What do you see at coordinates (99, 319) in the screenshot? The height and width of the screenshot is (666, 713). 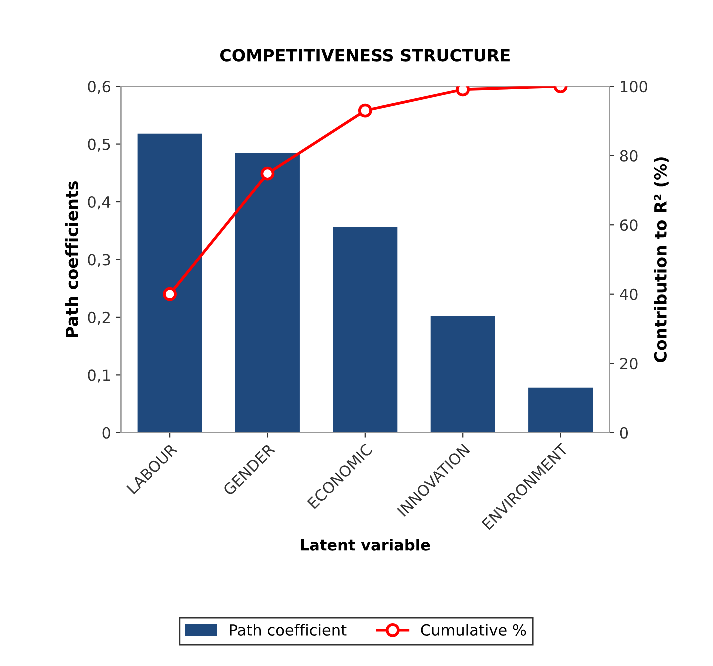 I see `y-tick-label: 0,2` at bounding box center [99, 319].